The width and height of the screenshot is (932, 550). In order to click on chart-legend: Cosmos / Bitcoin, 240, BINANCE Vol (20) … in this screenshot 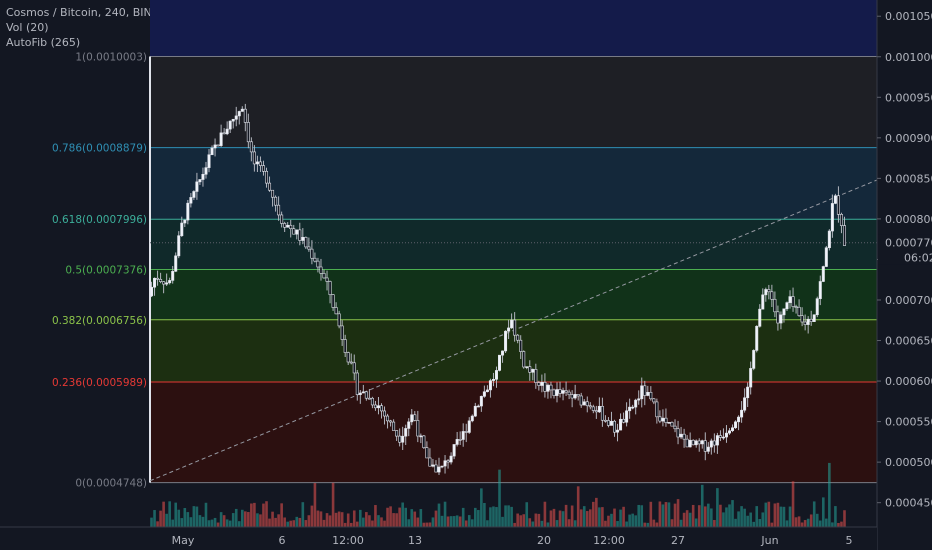, I will do `click(94, 27)`.